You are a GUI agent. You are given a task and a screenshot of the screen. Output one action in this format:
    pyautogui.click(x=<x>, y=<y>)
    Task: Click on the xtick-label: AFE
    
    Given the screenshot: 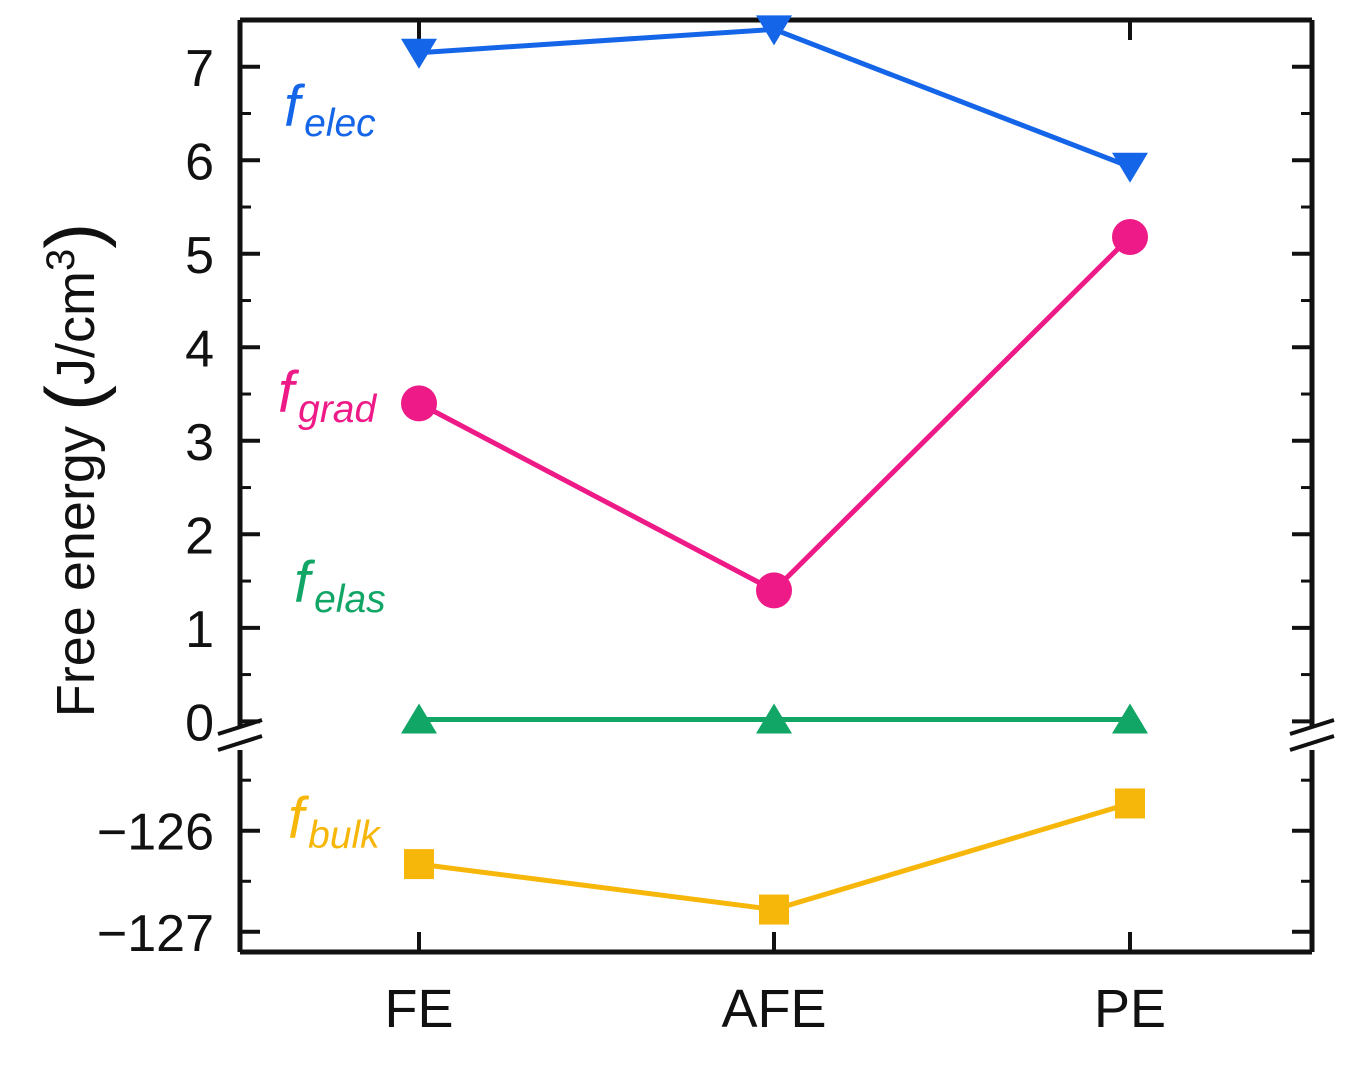 What is the action you would take?
    pyautogui.click(x=773, y=1009)
    